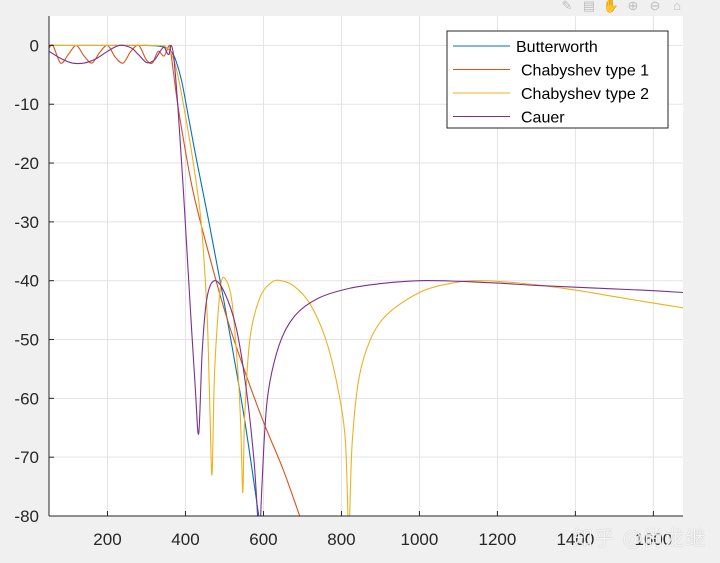 The height and width of the screenshot is (563, 720). I want to click on pan-icon: ✋, so click(611, 6).